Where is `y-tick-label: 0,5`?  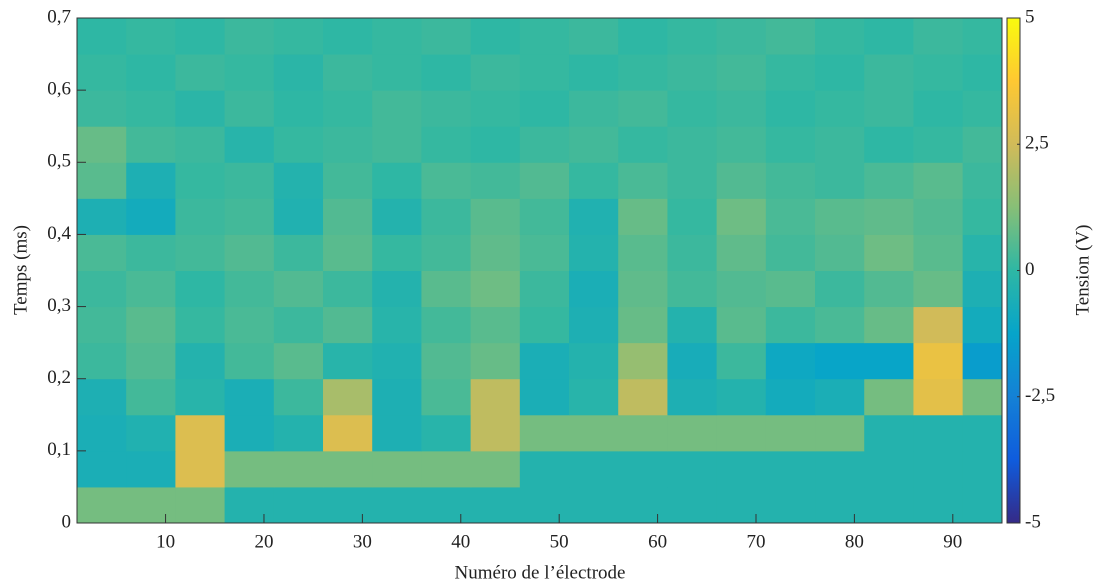 y-tick-label: 0,5 is located at coordinates (59, 161).